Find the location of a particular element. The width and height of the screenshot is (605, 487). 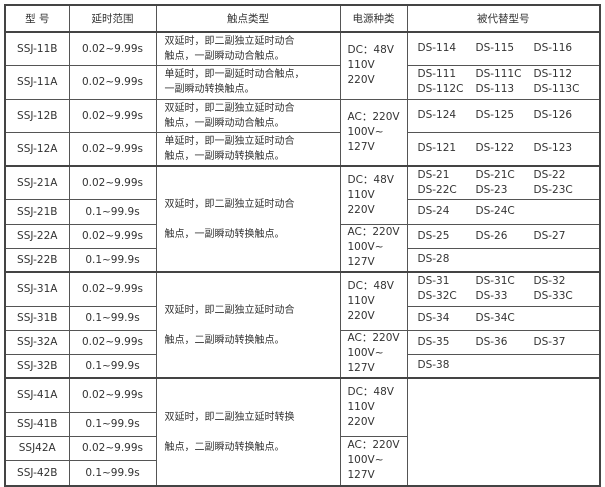

replaced-model: DS-116 is located at coordinates (553, 48).